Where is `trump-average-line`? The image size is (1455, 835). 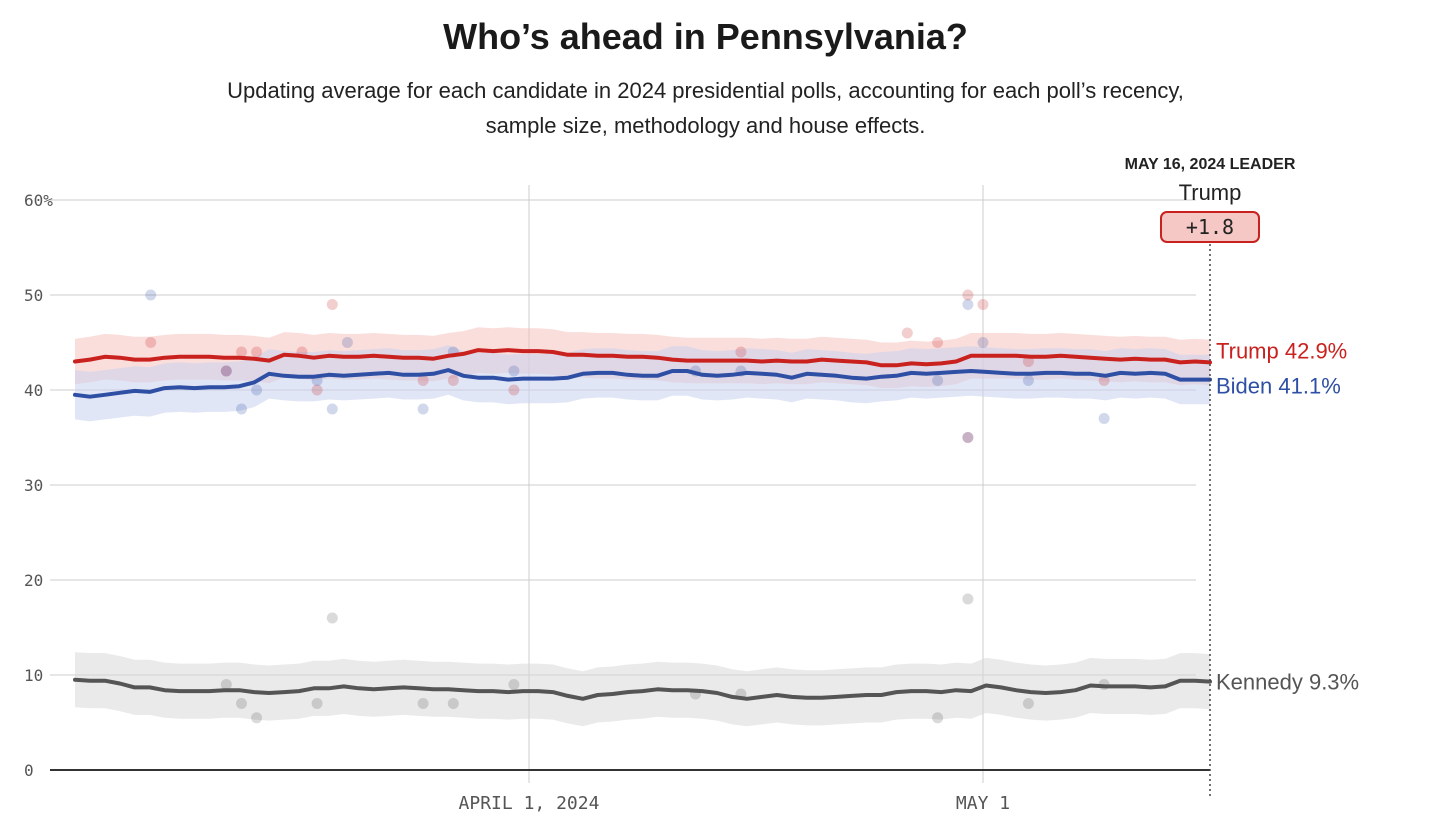 trump-average-line is located at coordinates (642, 358).